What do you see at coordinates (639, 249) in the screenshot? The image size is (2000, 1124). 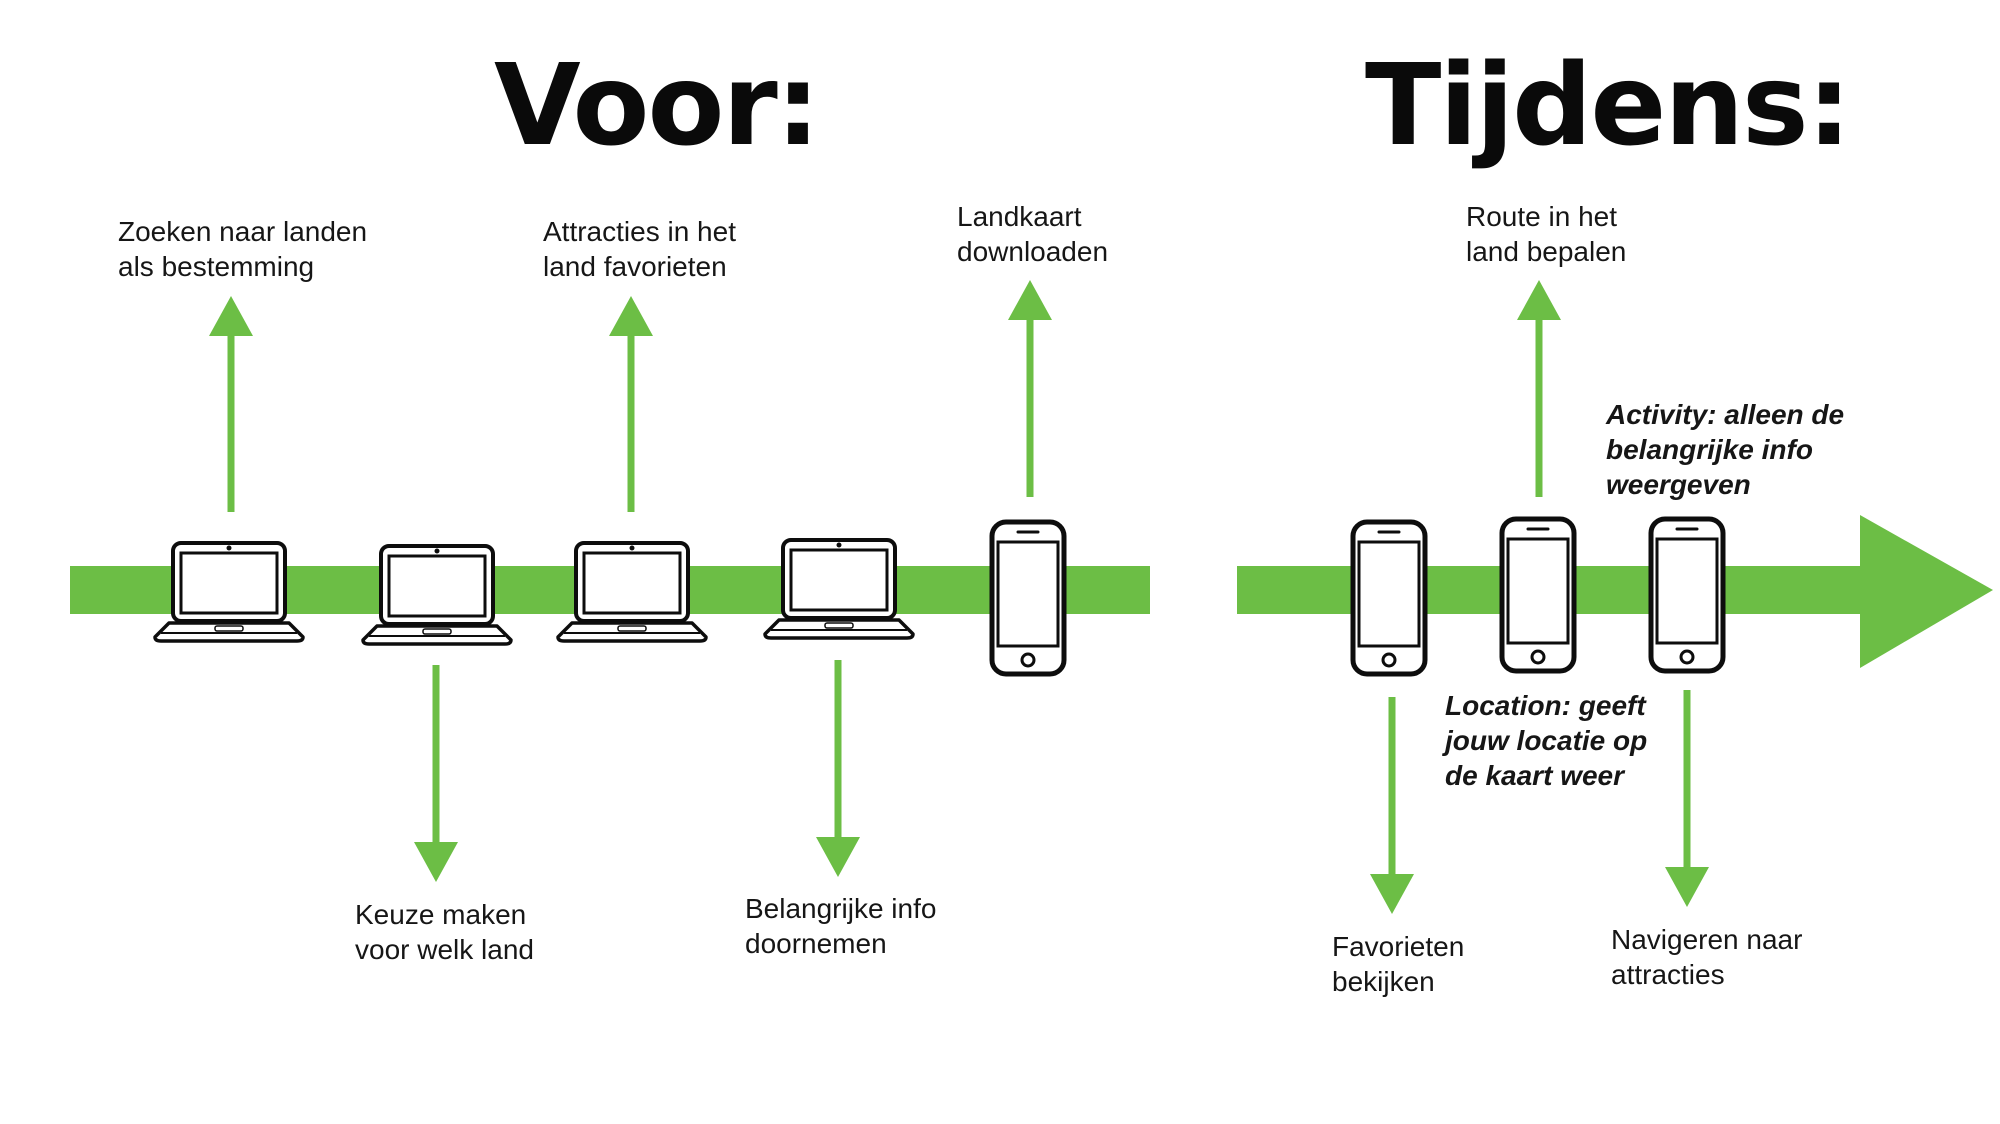 I see `step-label-attracties-favorieten: Attracties in het land favorieten` at bounding box center [639, 249].